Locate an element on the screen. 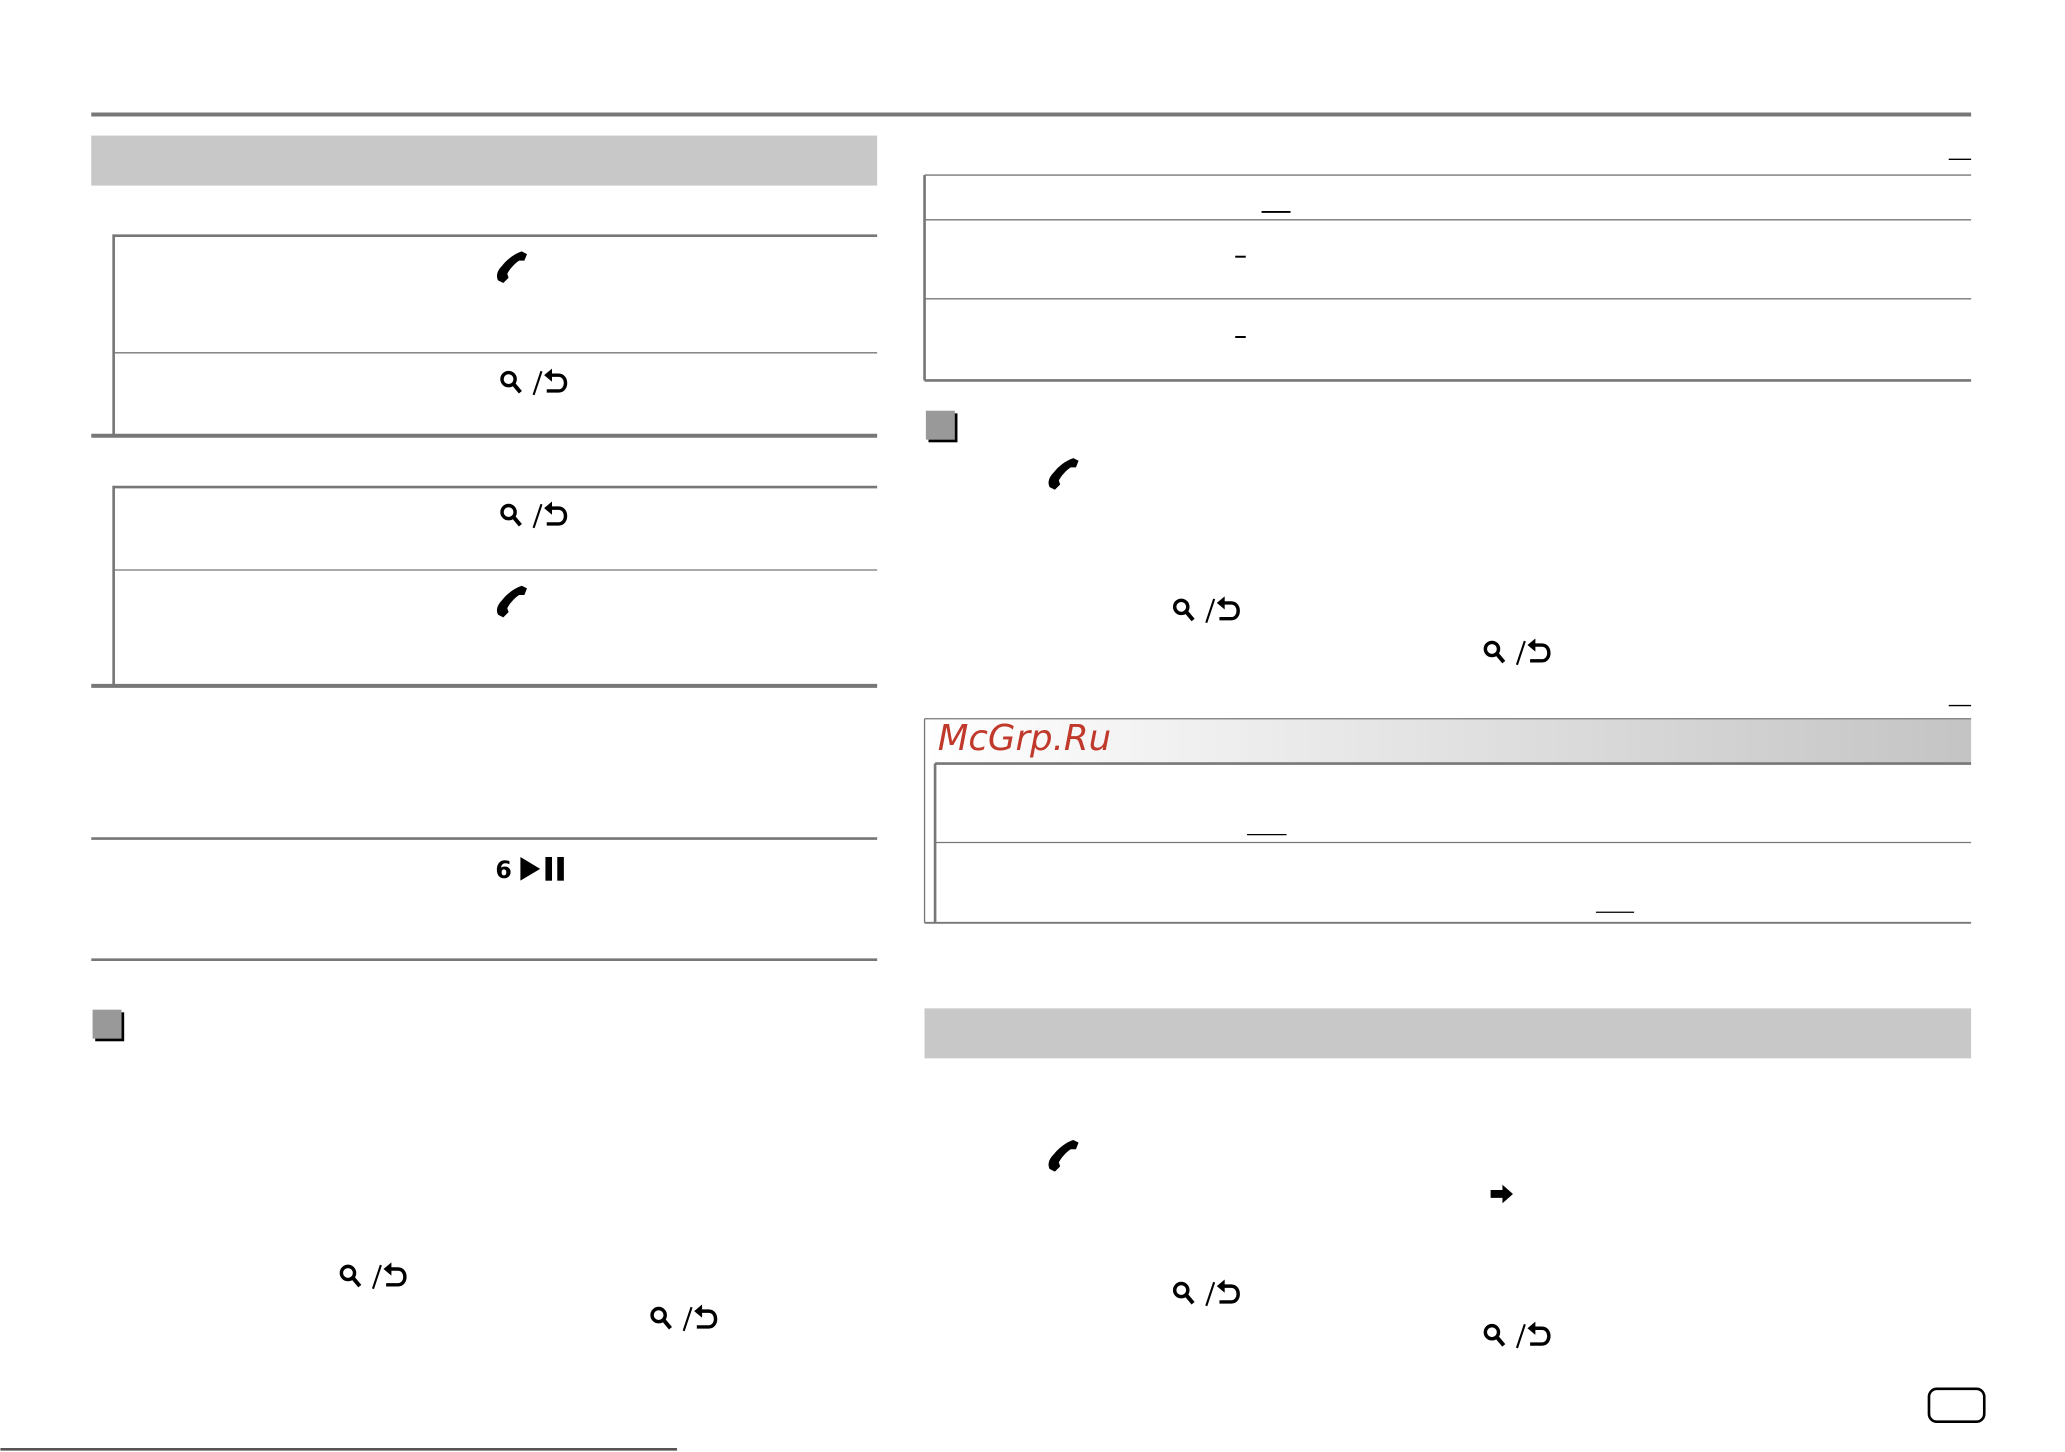  note-box is located at coordinates (1447, 821).